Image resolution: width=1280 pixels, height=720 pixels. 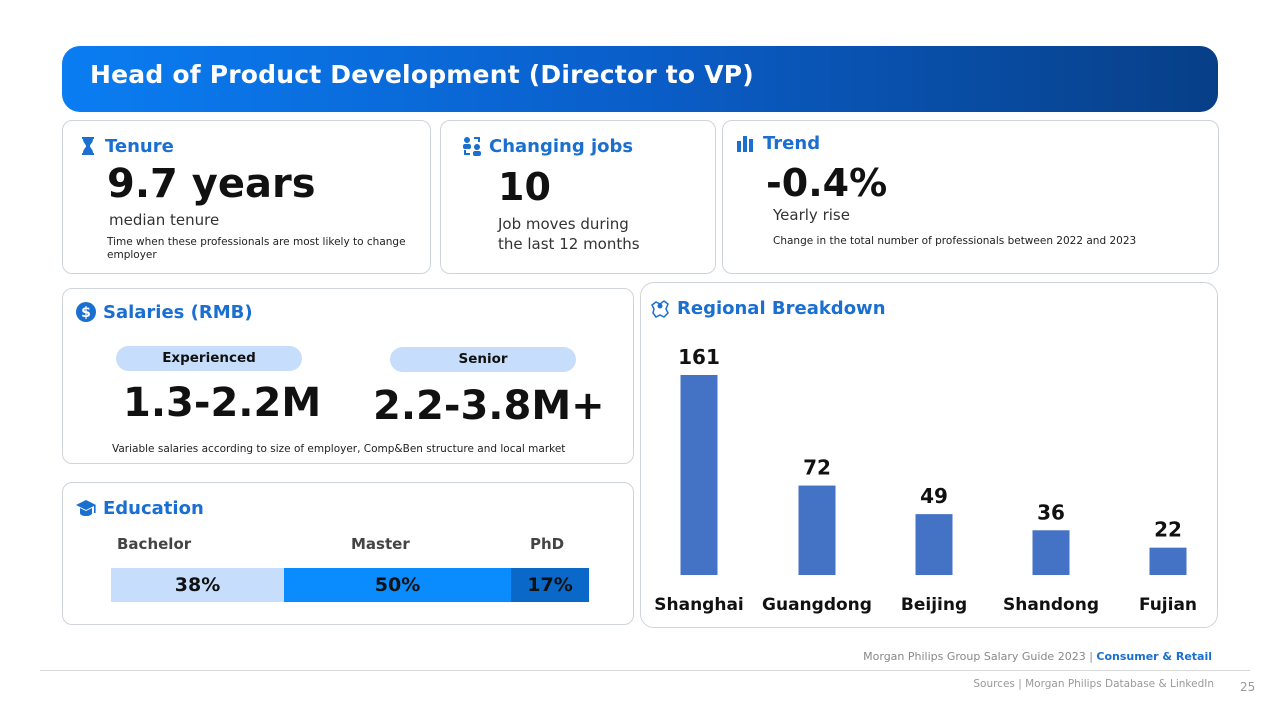 I want to click on trend-header: Trend, so click(x=777, y=143).